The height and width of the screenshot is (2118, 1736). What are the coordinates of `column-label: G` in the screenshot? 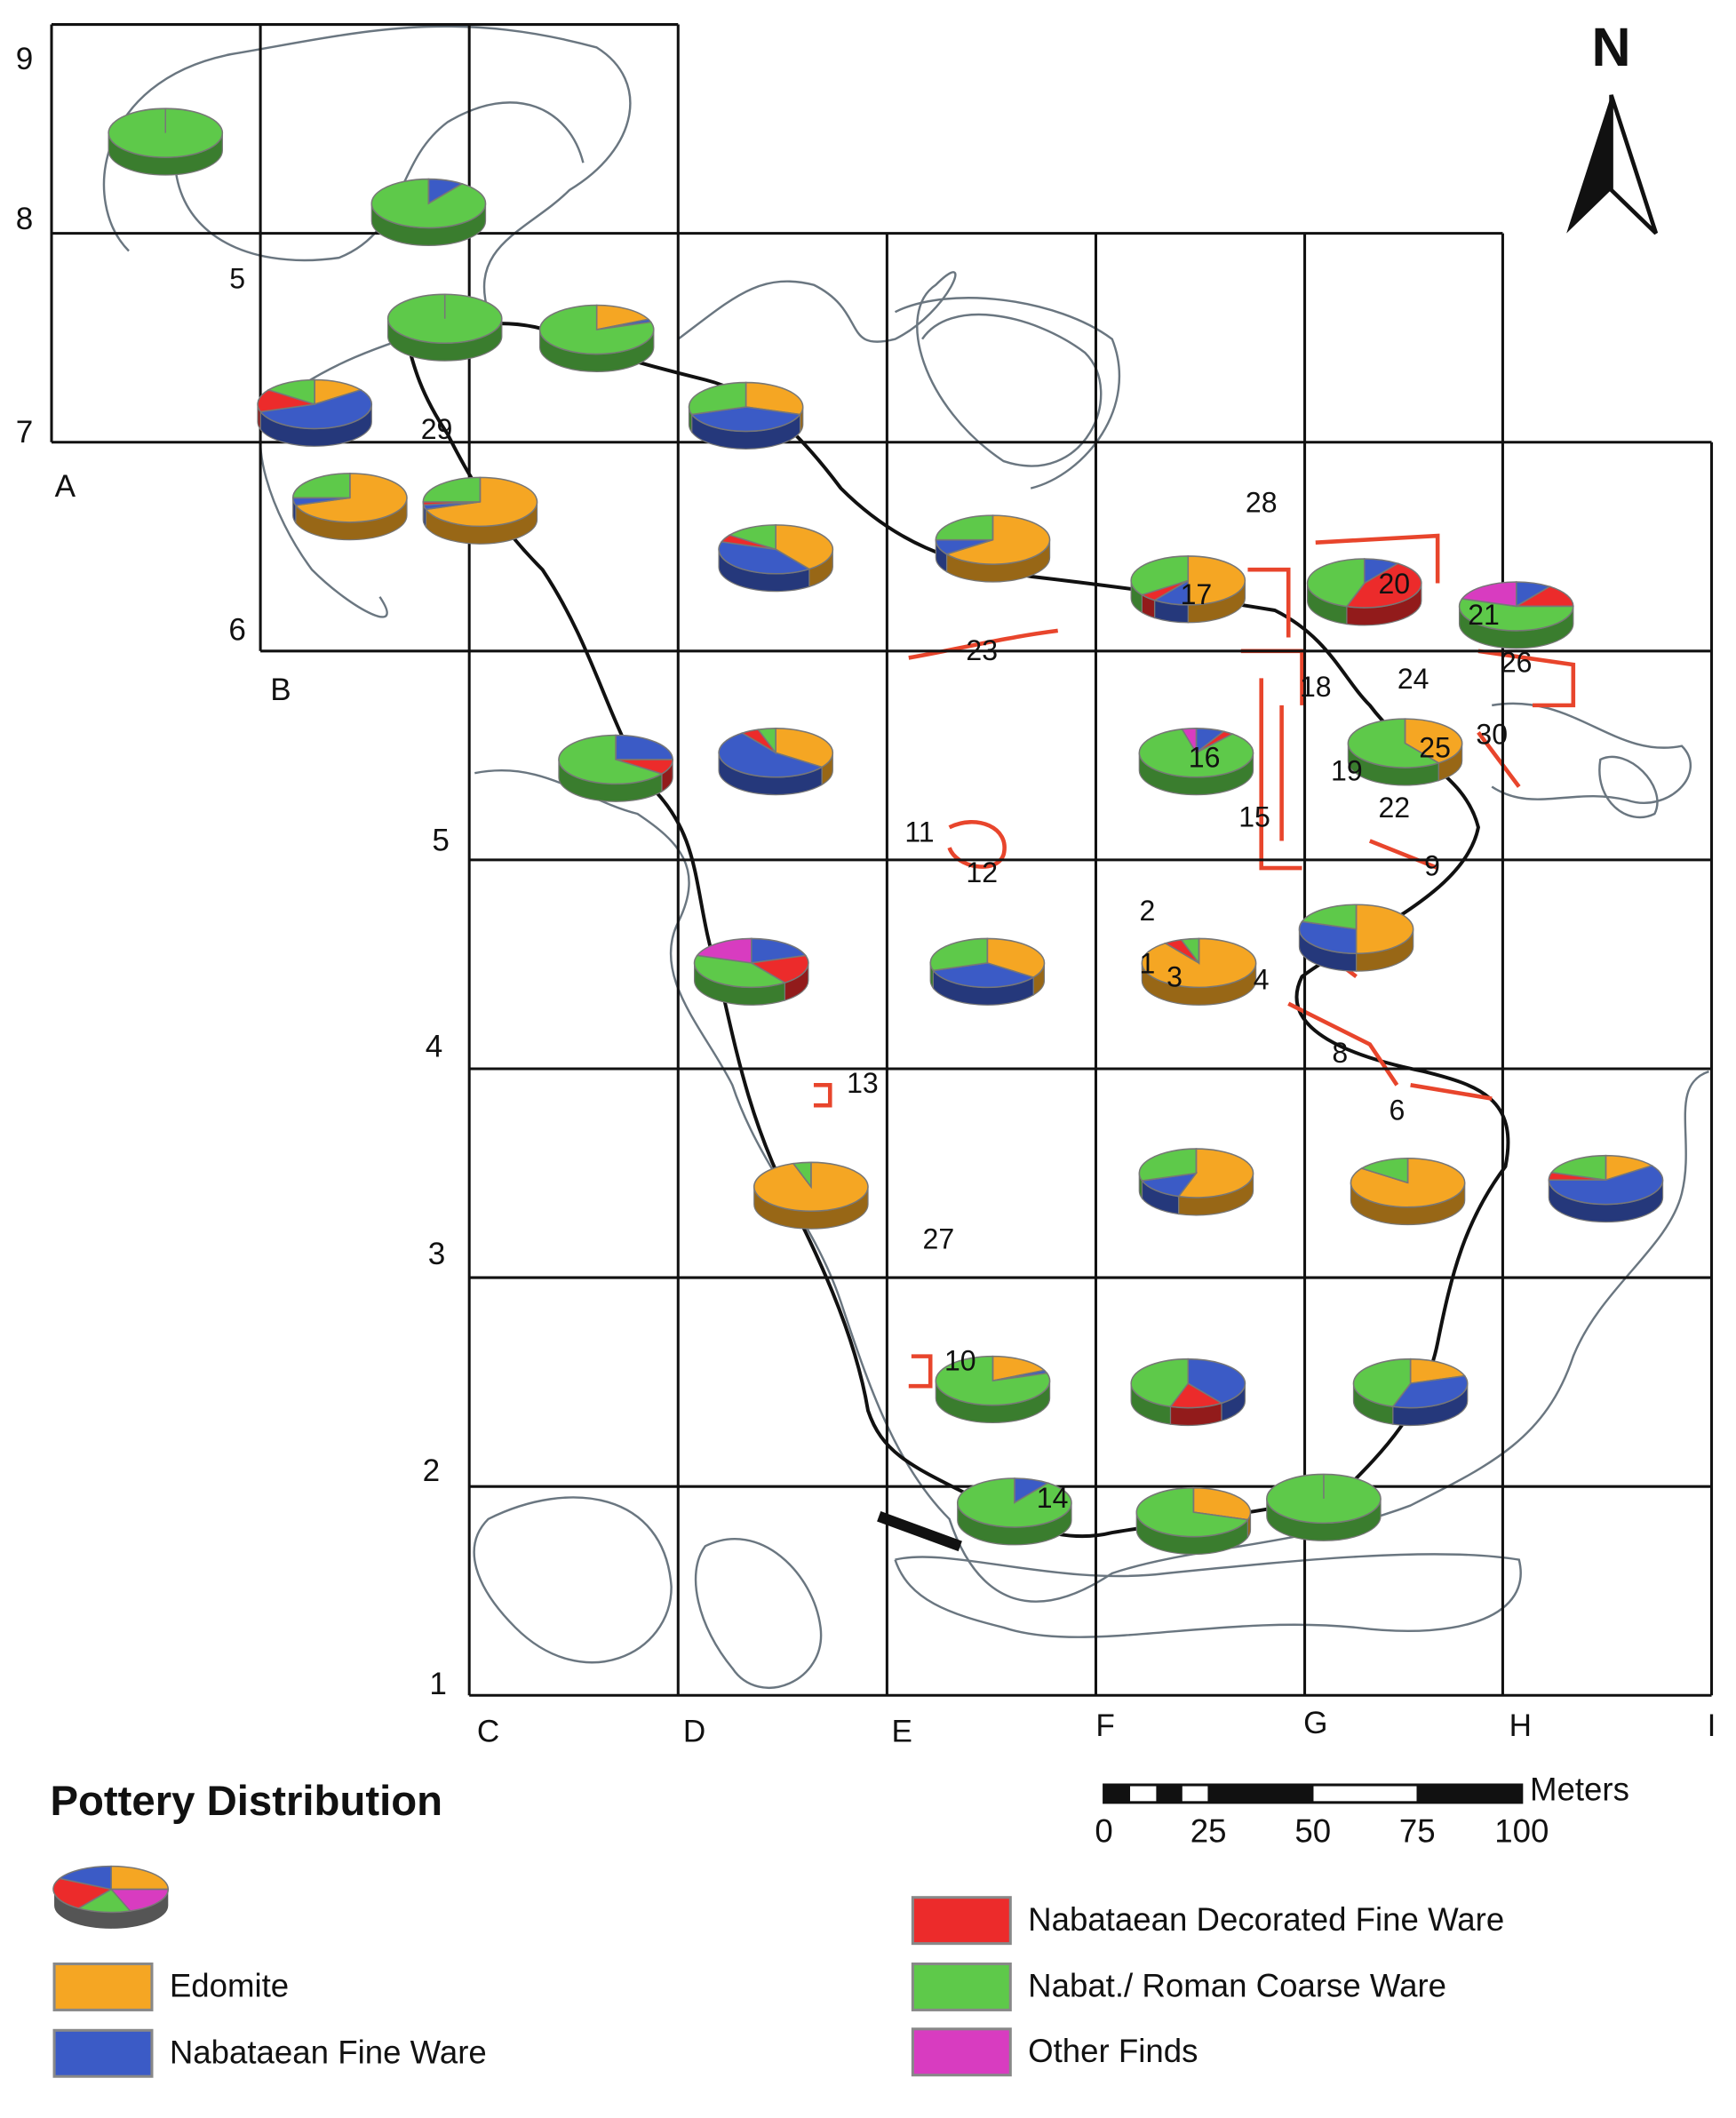 It's located at (1315, 1723).